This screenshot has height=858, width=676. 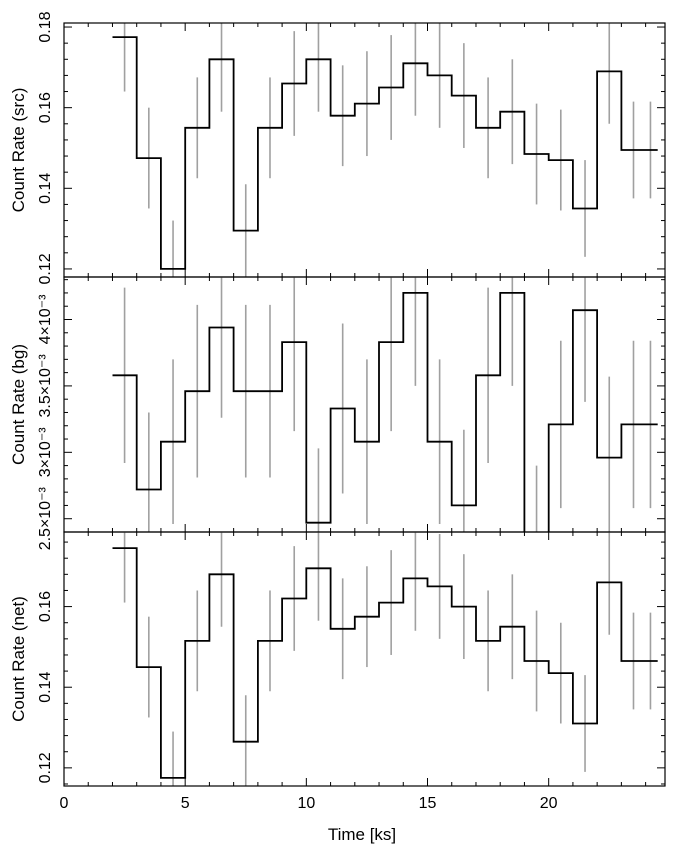 What do you see at coordinates (428, 803) in the screenshot?
I see `x-tick-label: 15` at bounding box center [428, 803].